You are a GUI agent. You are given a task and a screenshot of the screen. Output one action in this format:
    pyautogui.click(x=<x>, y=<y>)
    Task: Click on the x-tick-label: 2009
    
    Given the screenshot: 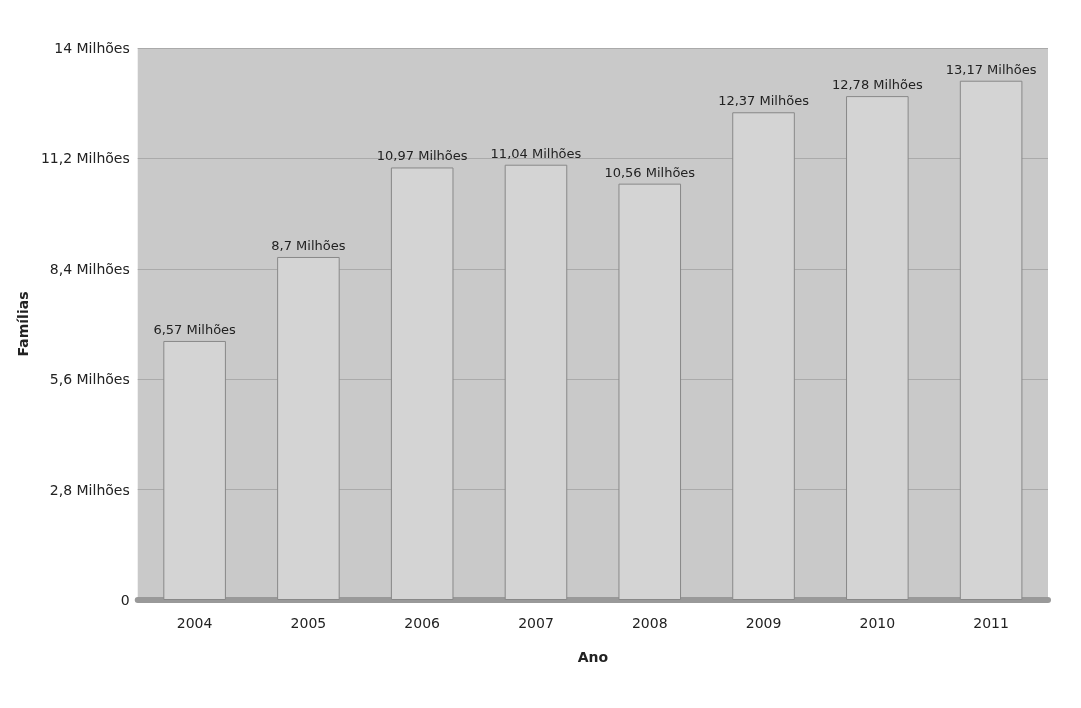 What is the action you would take?
    pyautogui.click(x=763, y=623)
    